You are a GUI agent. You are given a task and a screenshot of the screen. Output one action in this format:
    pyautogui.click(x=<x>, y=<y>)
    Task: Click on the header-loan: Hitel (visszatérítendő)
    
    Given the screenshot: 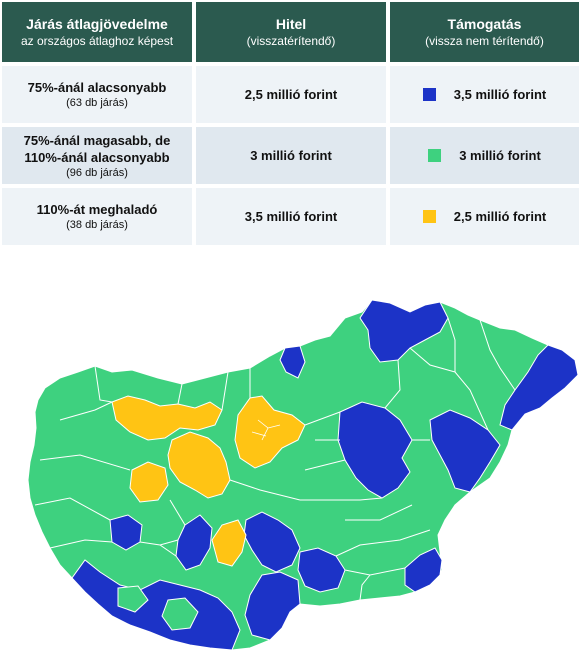 What is the action you would take?
    pyautogui.click(x=291, y=32)
    